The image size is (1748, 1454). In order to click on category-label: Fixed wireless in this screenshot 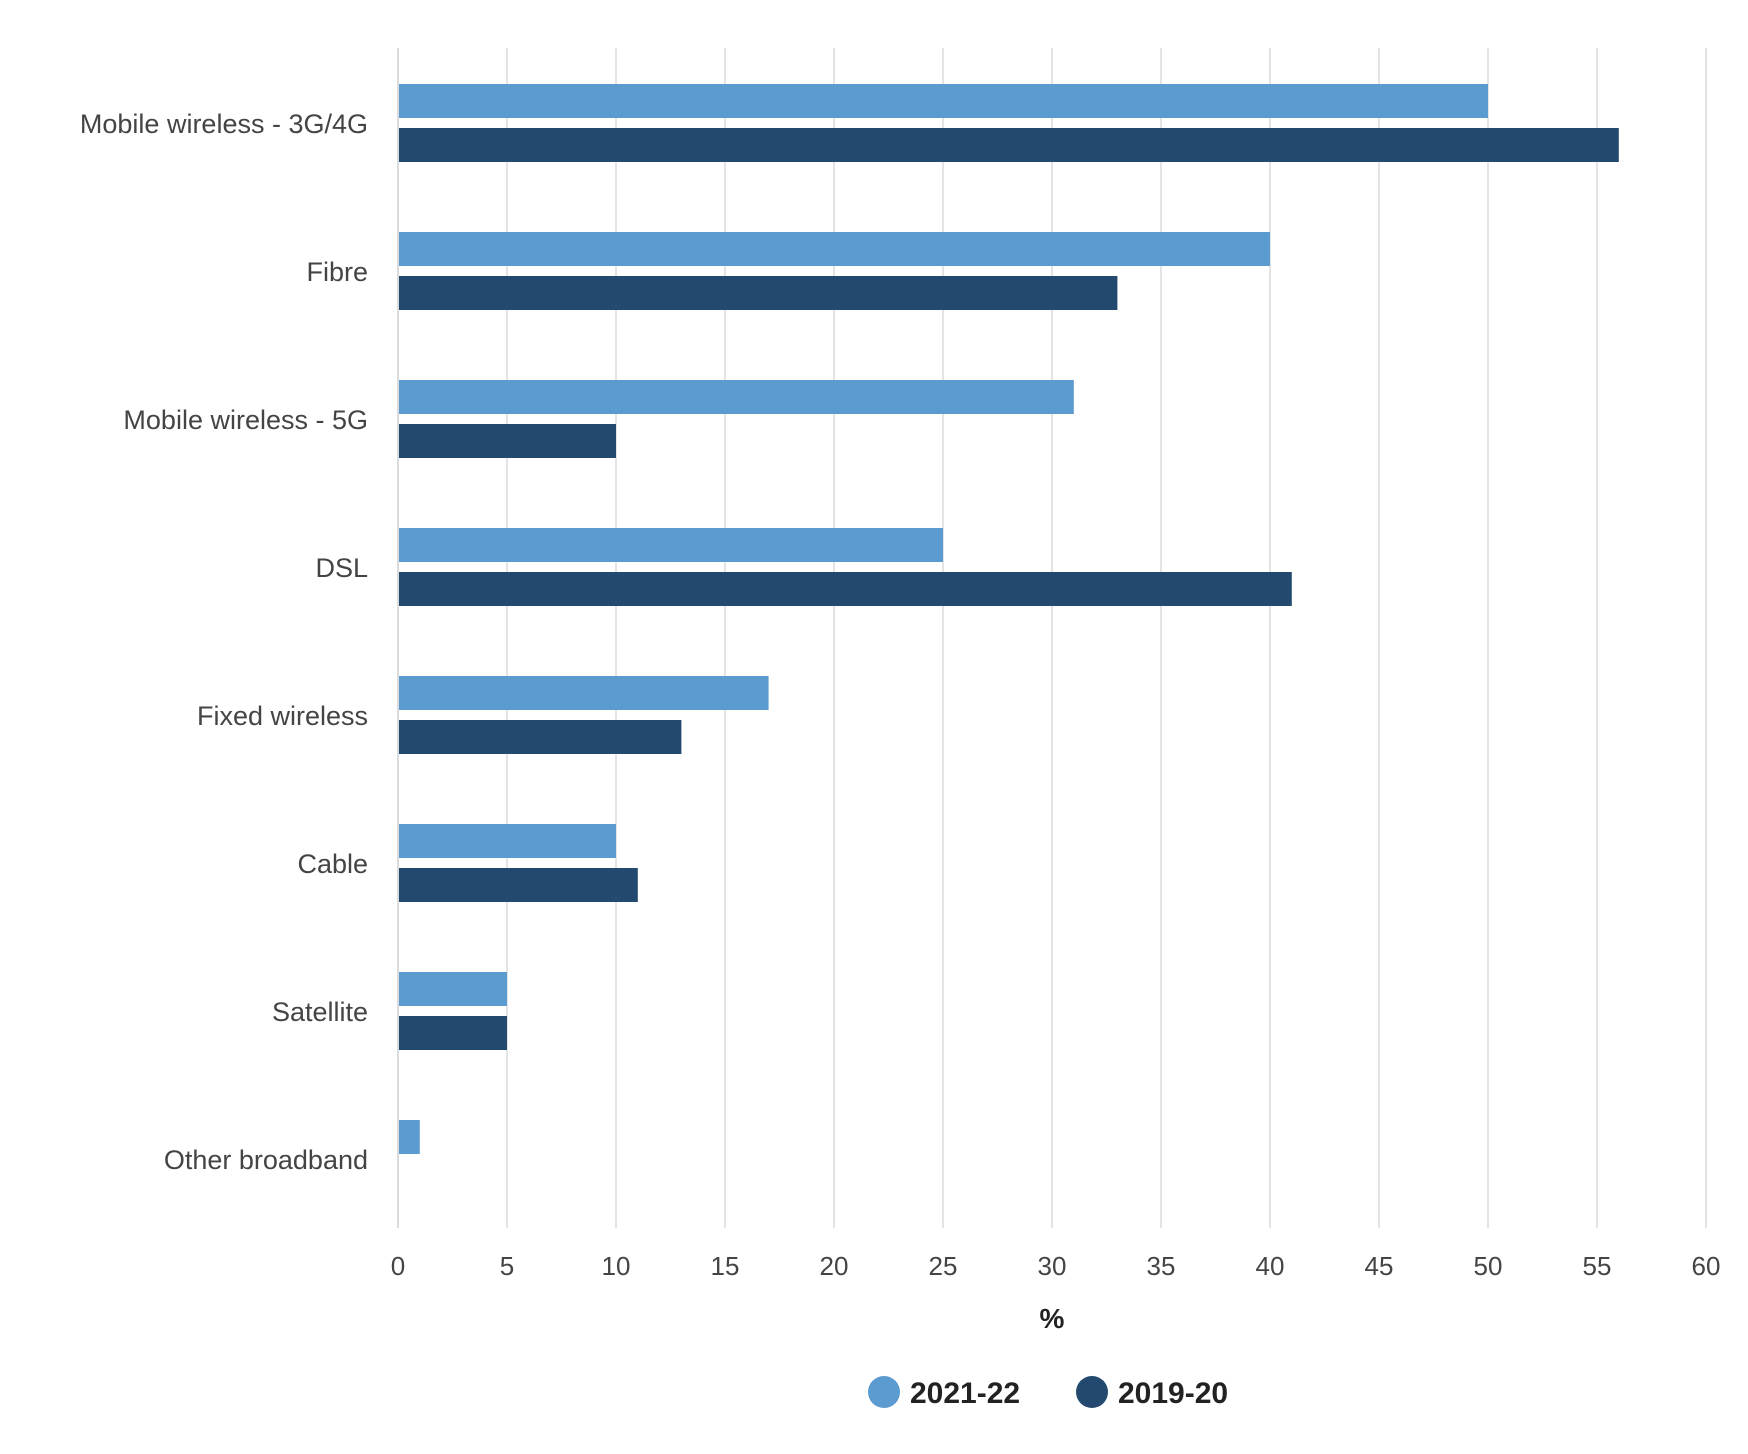, I will do `click(282, 716)`.